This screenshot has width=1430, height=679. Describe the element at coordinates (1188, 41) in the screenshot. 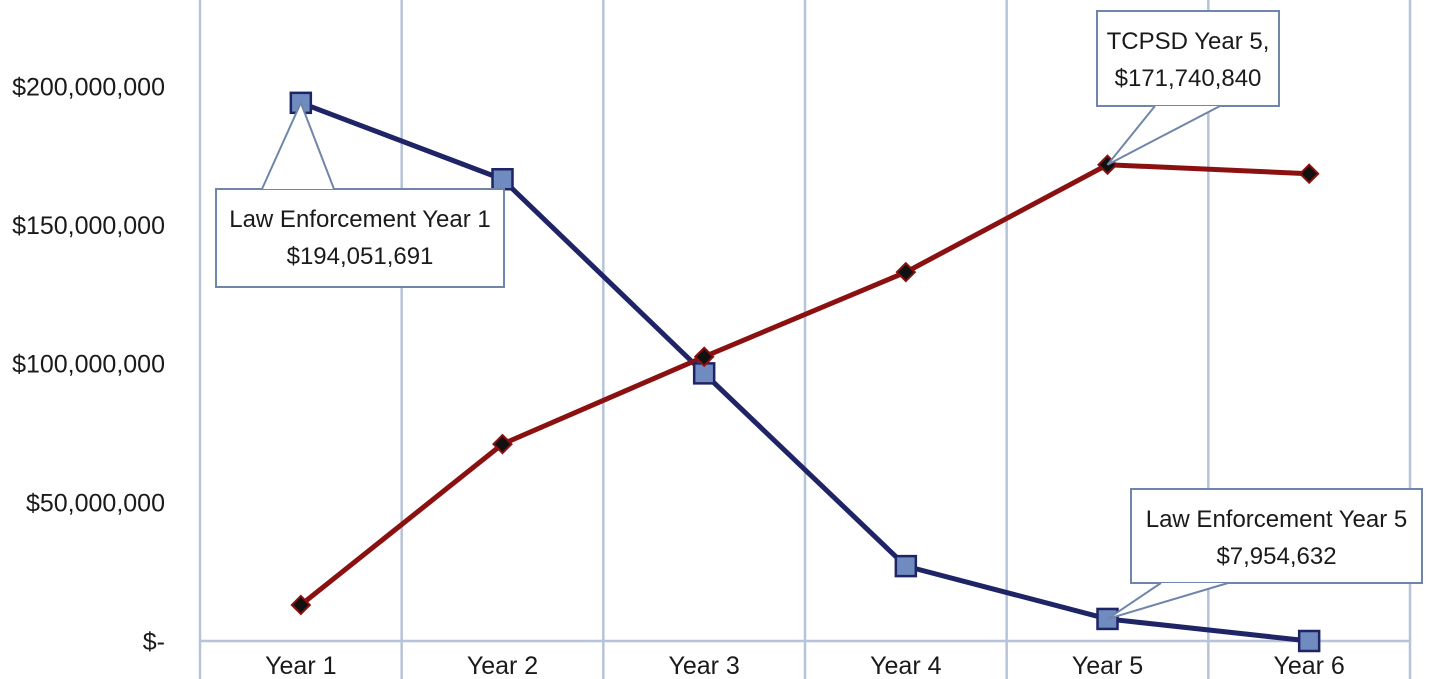

I see `callout-label: TCPSD Year 5,` at that location.